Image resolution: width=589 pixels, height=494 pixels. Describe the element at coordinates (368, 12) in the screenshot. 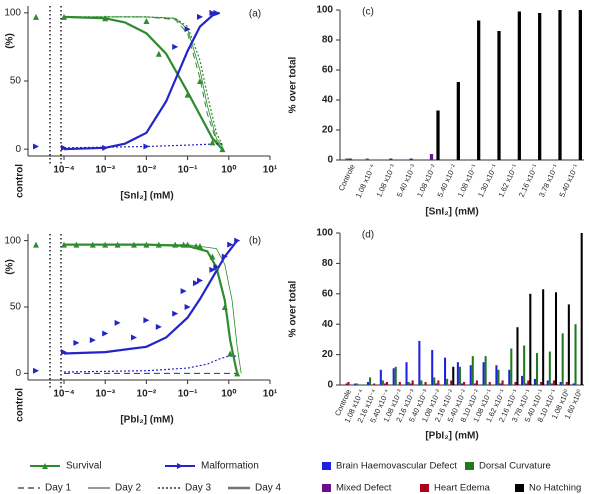

I see `panel-label: (c)` at that location.